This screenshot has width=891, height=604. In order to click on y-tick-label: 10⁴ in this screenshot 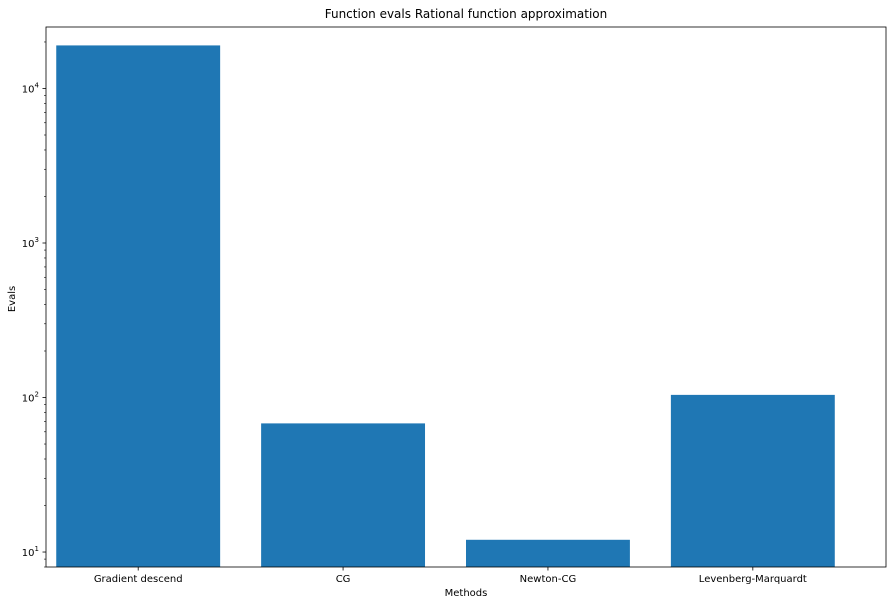, I will do `click(31, 88)`.